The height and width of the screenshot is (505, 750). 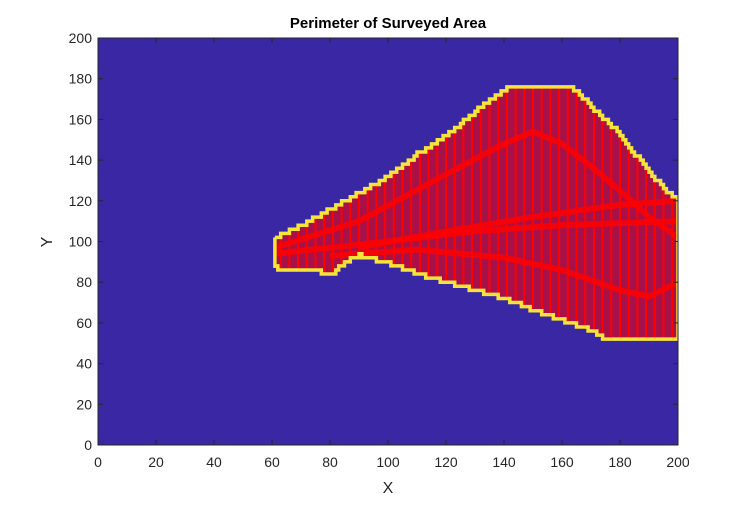 I want to click on chart-title: Perimeter of Surveyed Area, so click(x=388, y=23).